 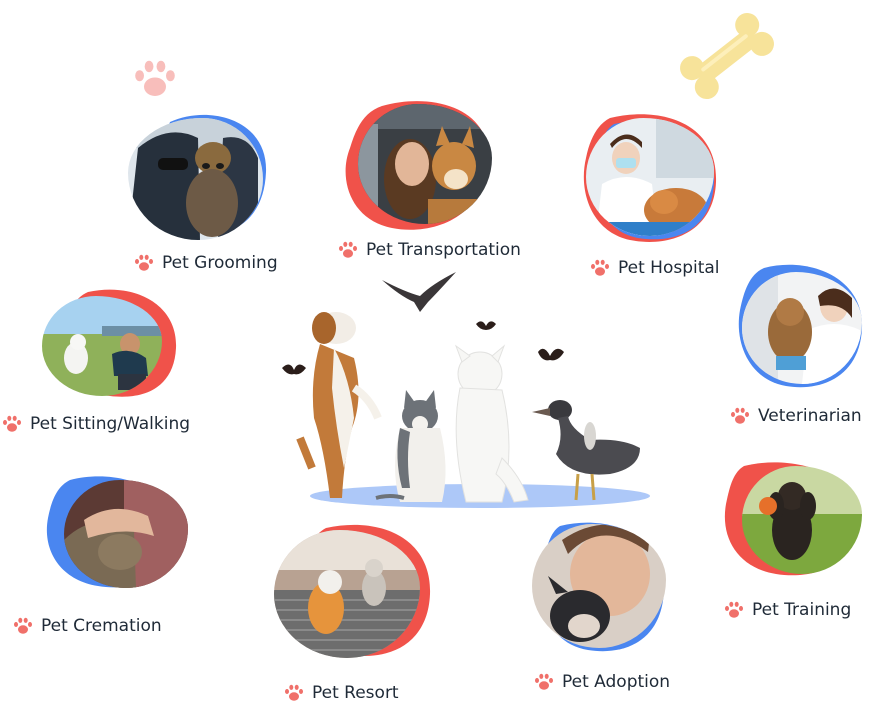 What do you see at coordinates (491, 423) in the screenshot?
I see `white-dog-icon` at bounding box center [491, 423].